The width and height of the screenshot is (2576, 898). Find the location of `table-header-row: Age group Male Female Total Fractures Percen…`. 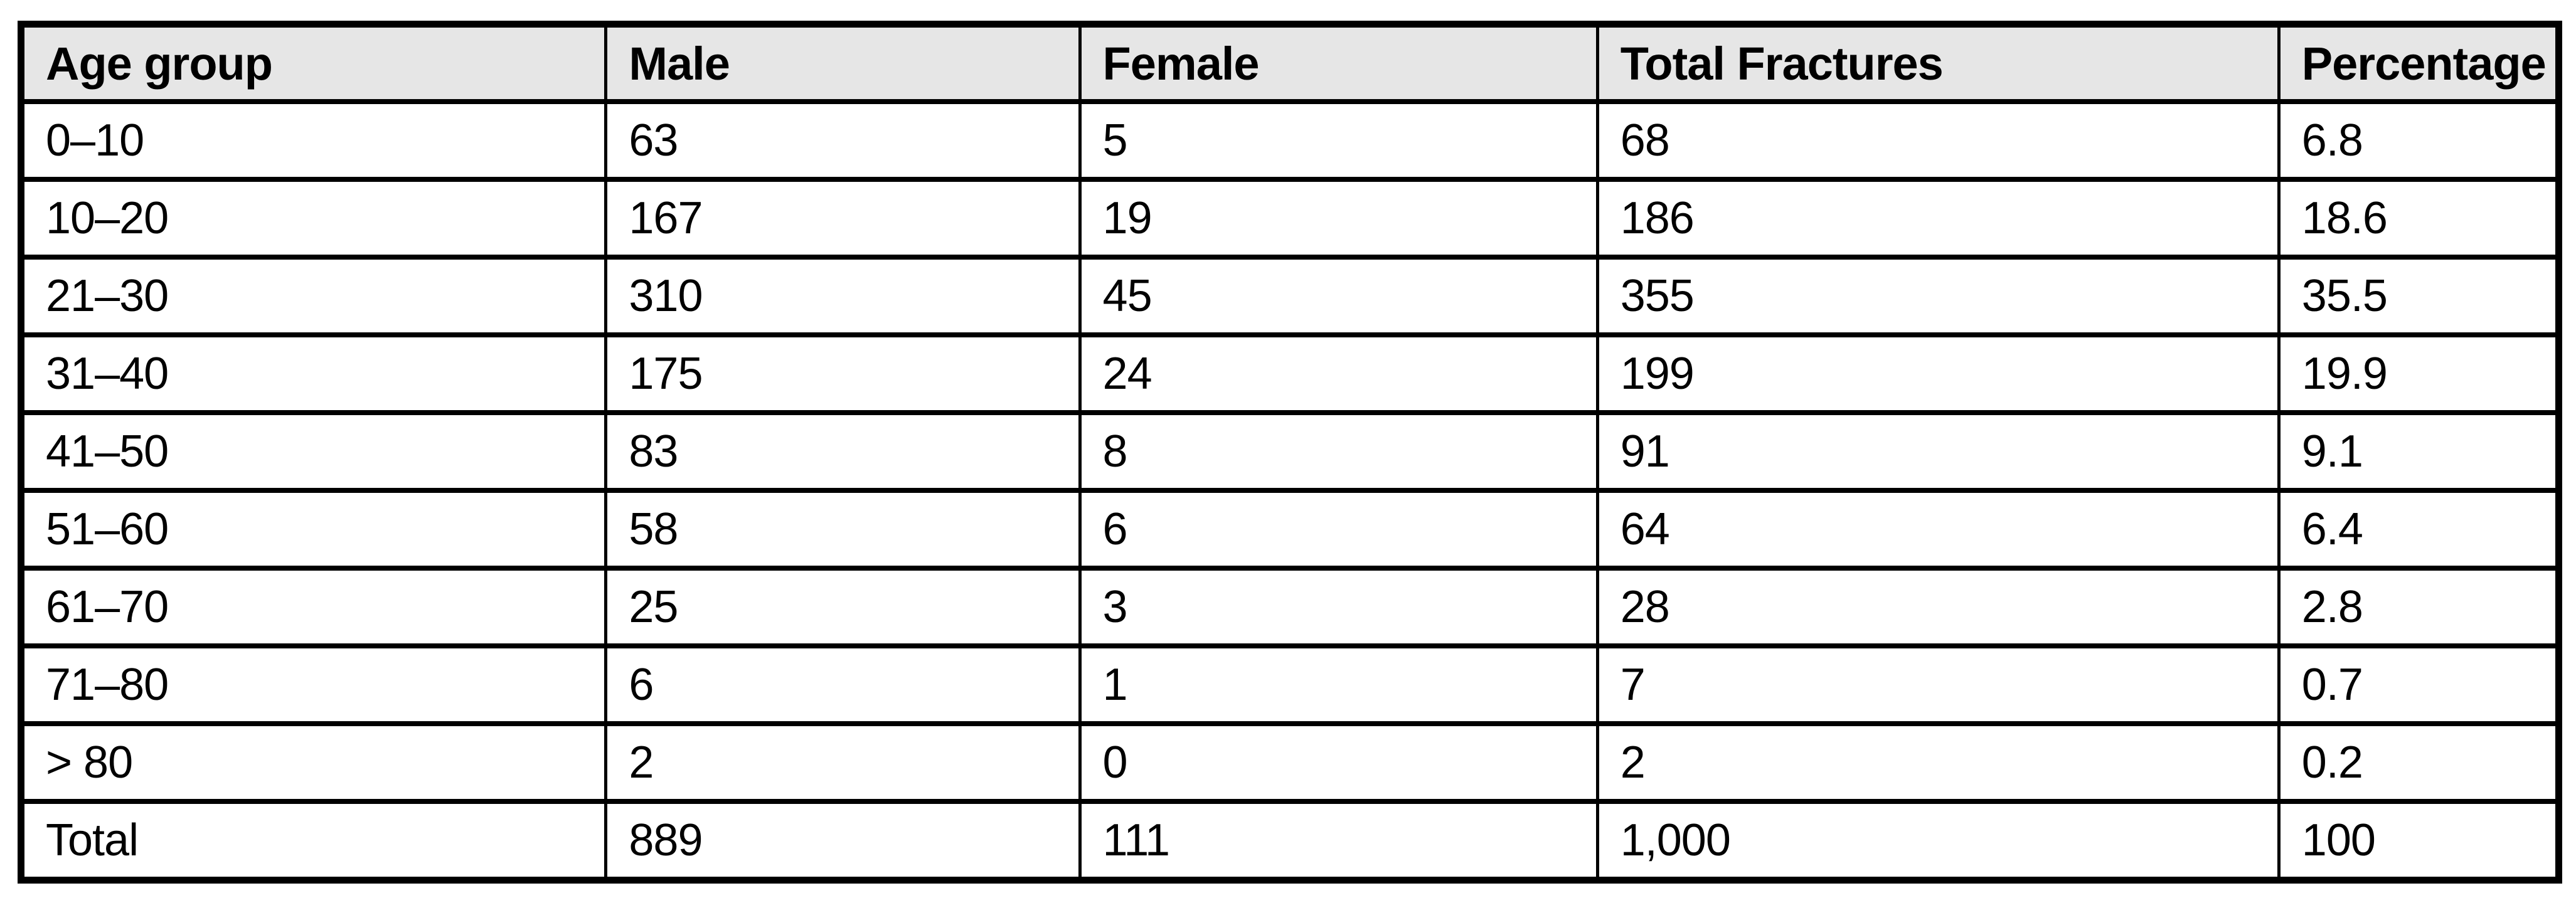

table-header-row: Age group Male Female Total Fractures Percen… is located at coordinates (1290, 64).